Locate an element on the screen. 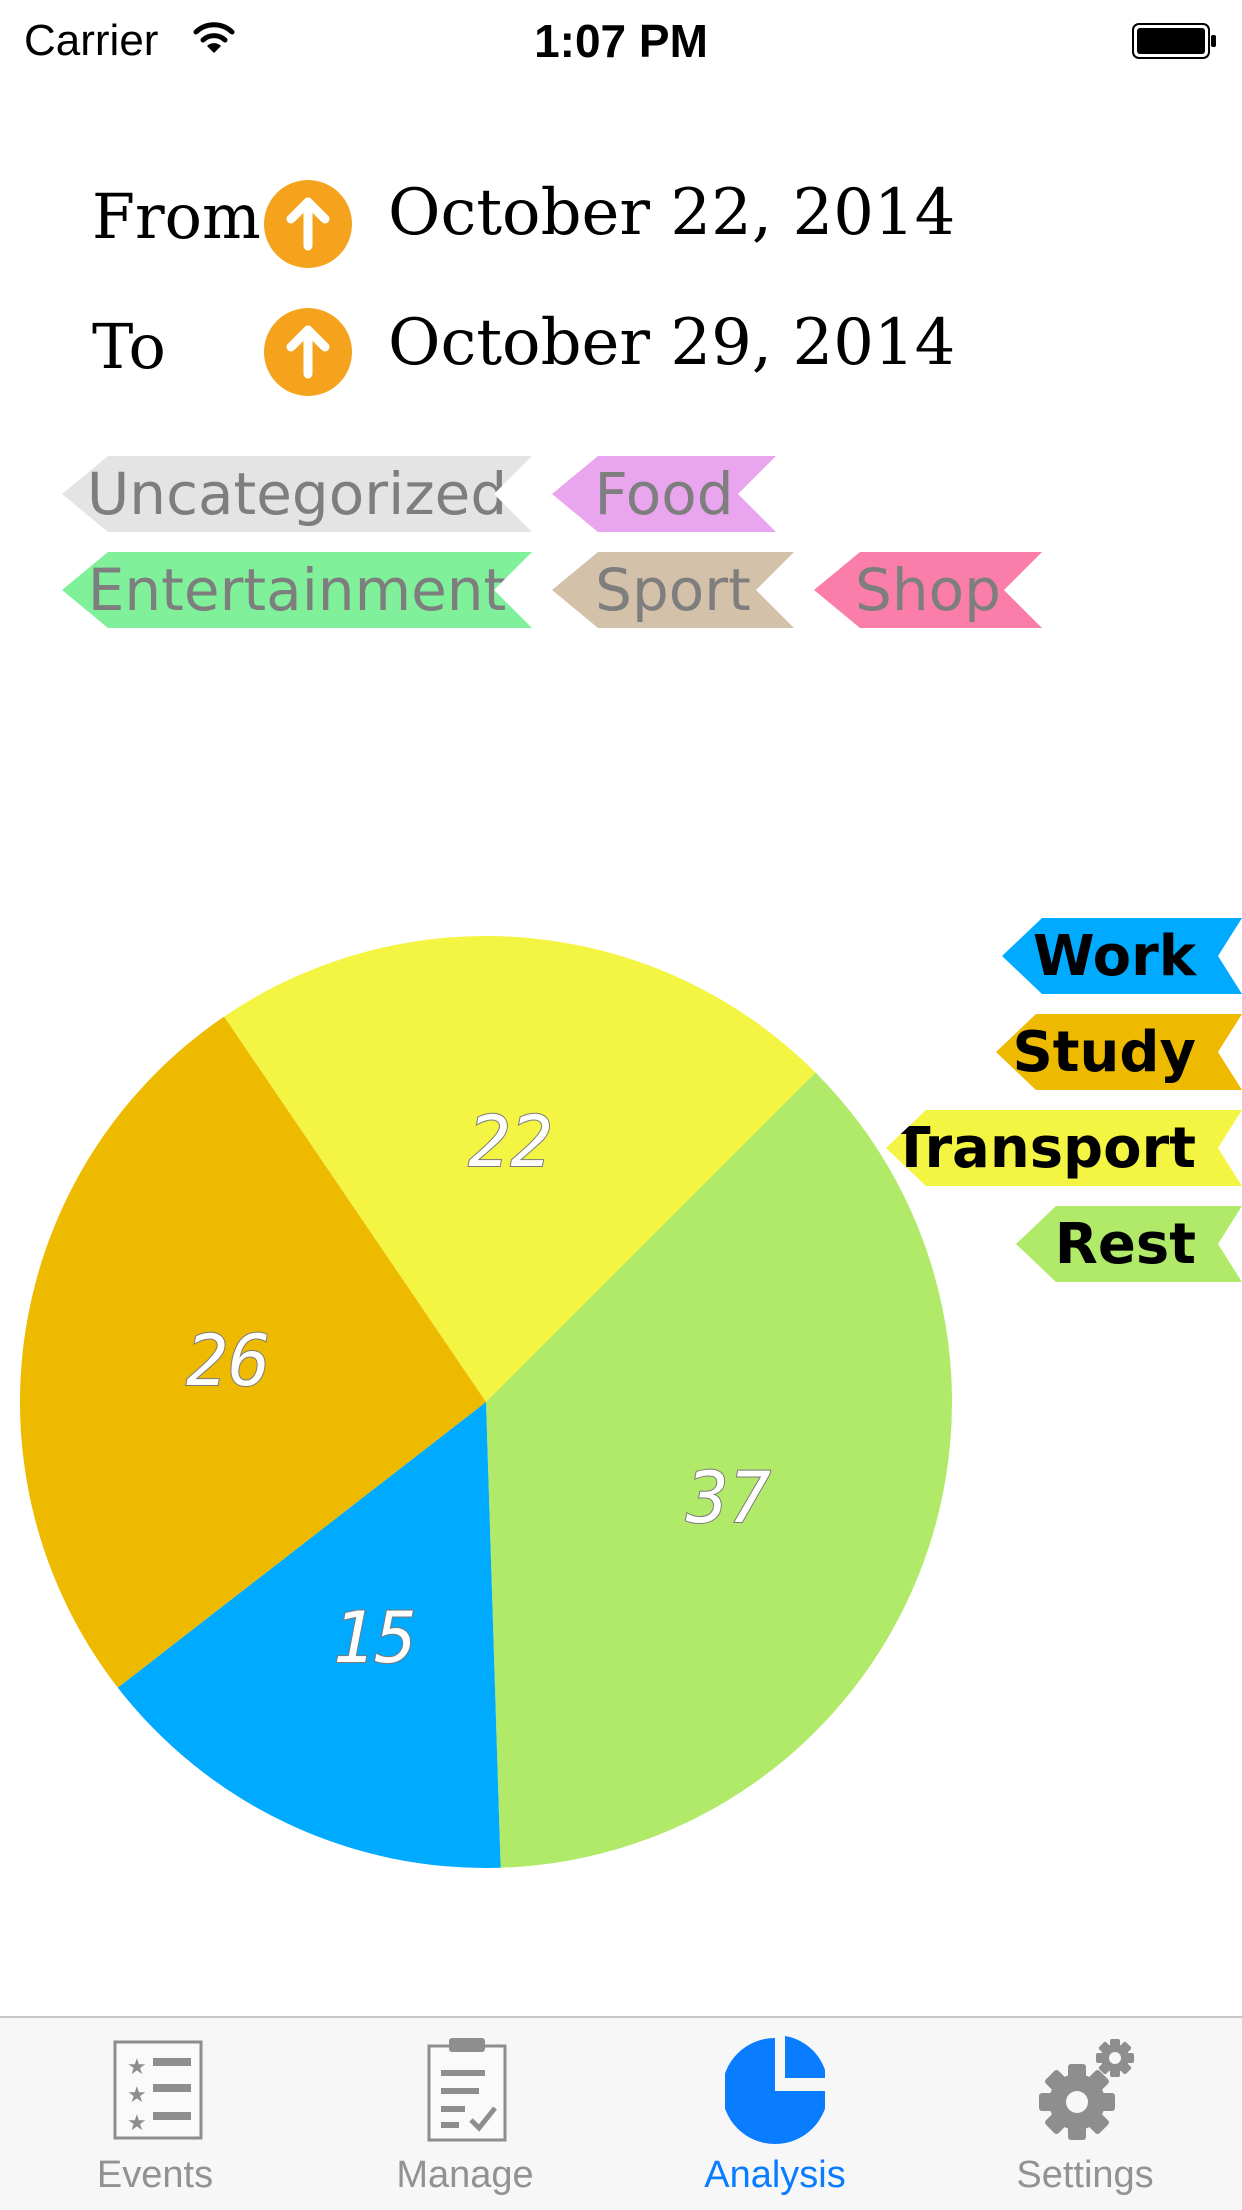  to-date-button is located at coordinates (308, 352).